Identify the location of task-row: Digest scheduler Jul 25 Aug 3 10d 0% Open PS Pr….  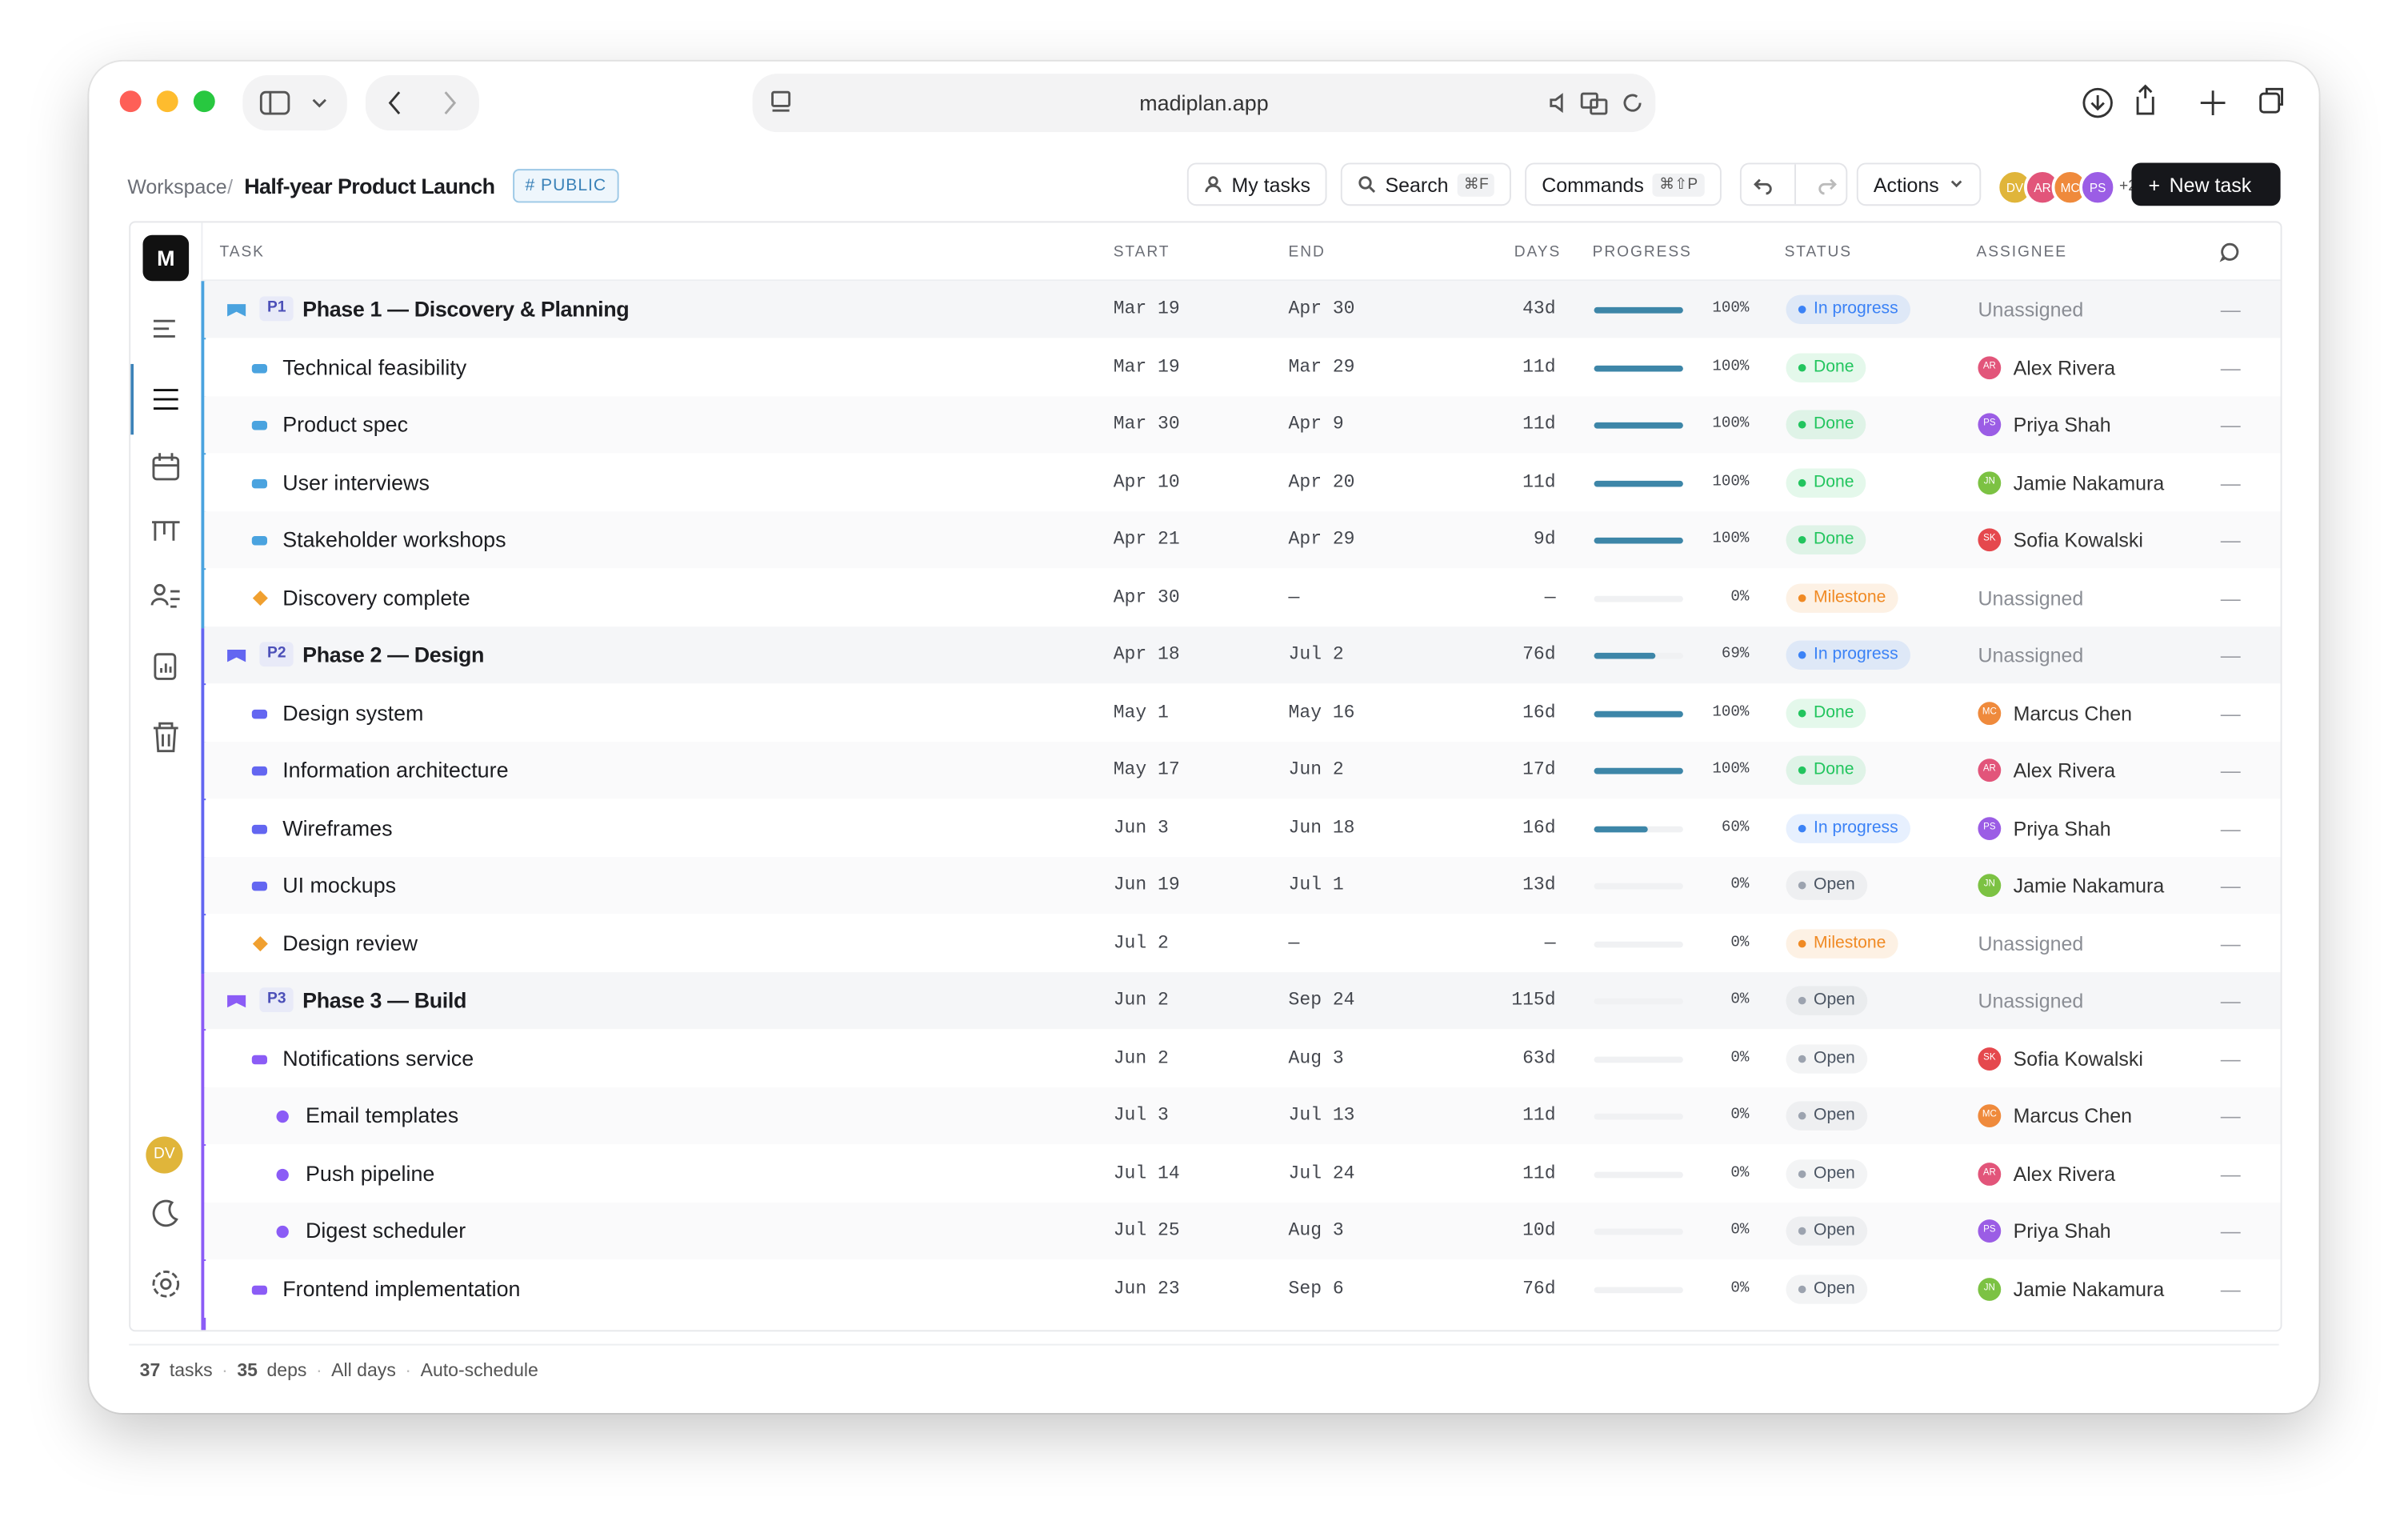
(1242, 1231).